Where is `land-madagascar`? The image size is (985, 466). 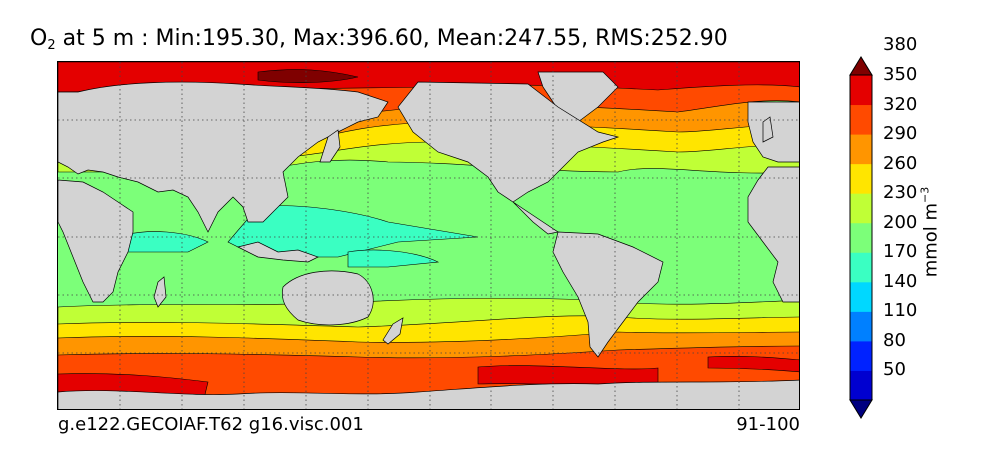
land-madagascar is located at coordinates (160, 292).